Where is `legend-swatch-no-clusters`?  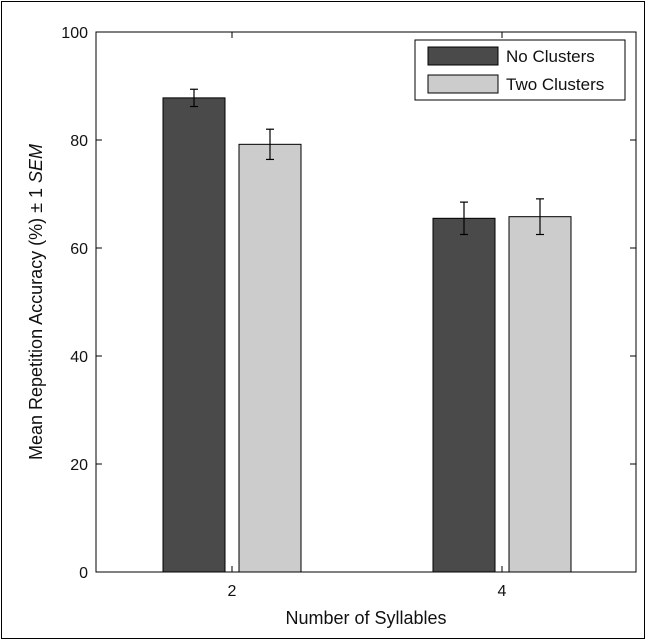
legend-swatch-no-clusters is located at coordinates (463, 56).